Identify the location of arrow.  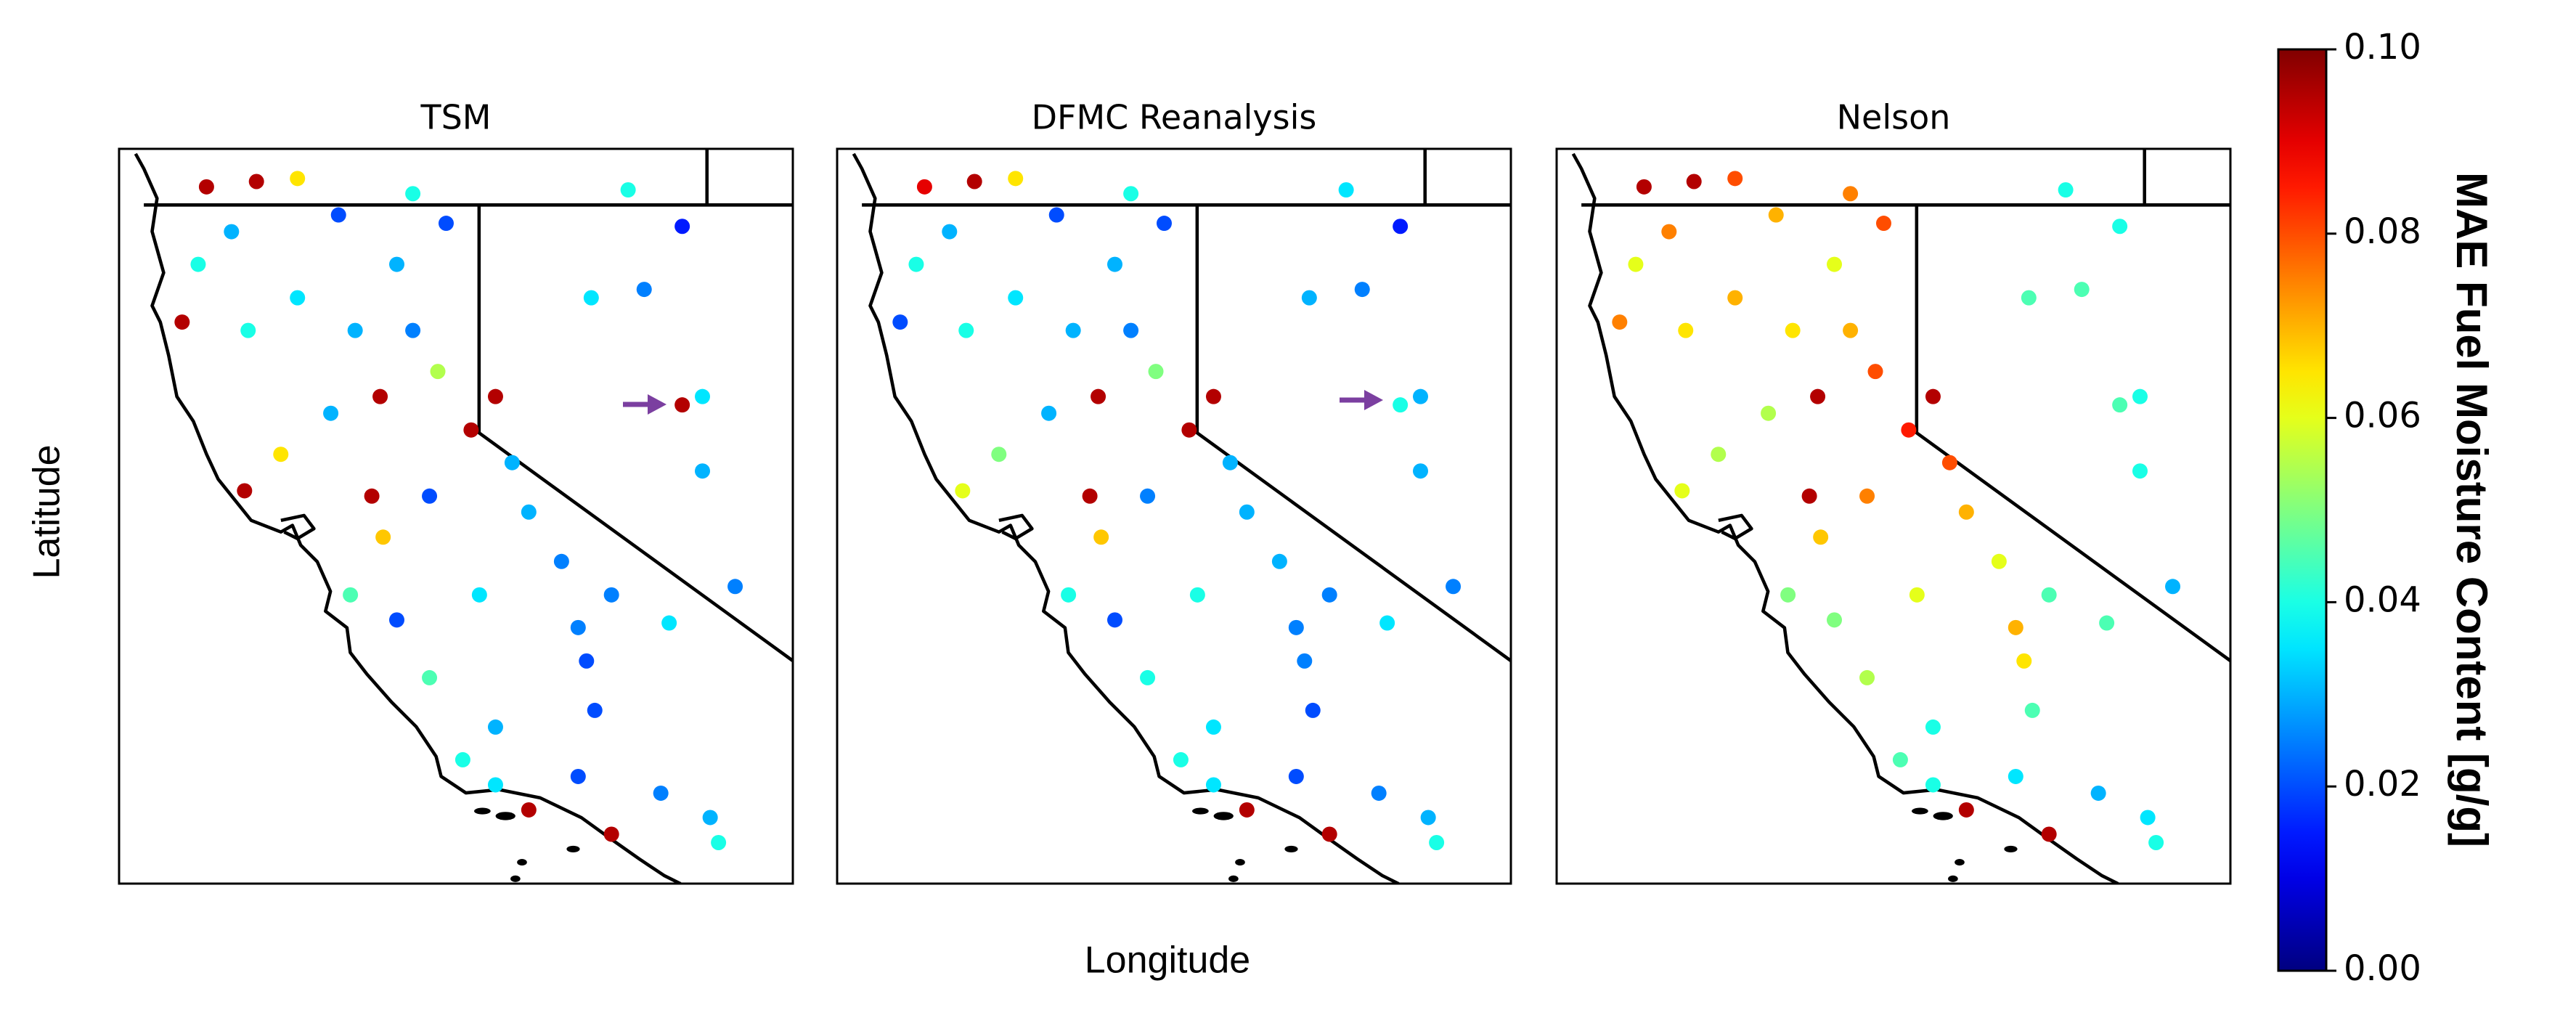
(645, 405).